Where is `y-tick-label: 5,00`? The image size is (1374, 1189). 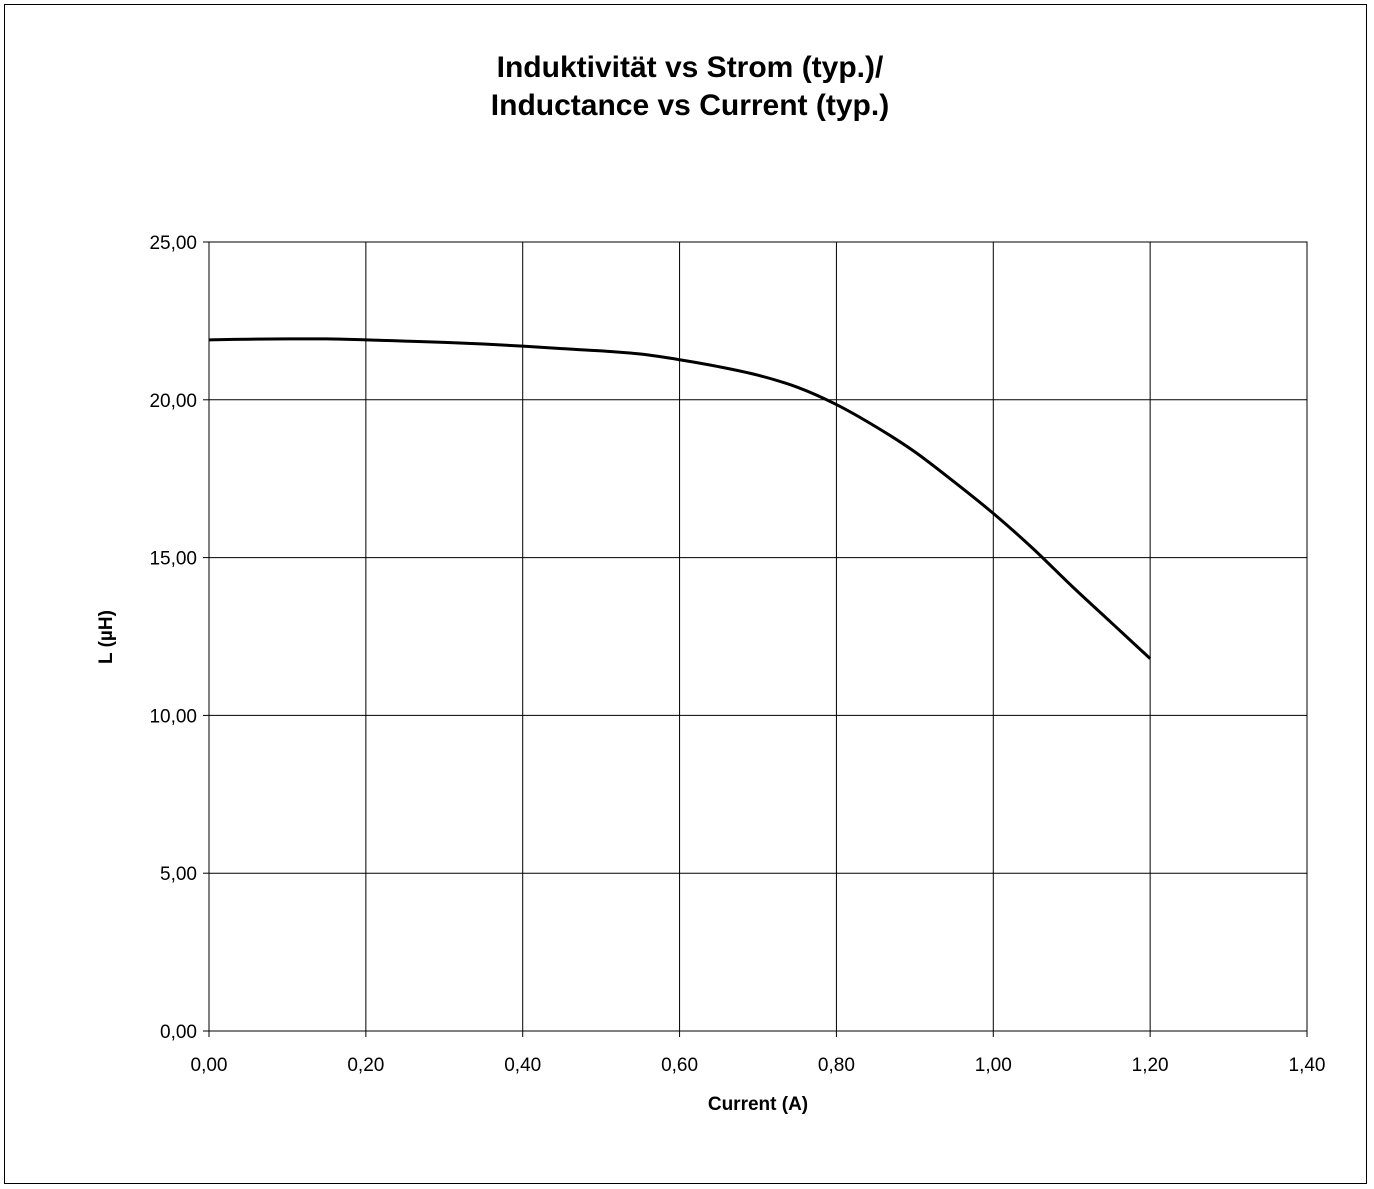 y-tick-label: 5,00 is located at coordinates (178, 874).